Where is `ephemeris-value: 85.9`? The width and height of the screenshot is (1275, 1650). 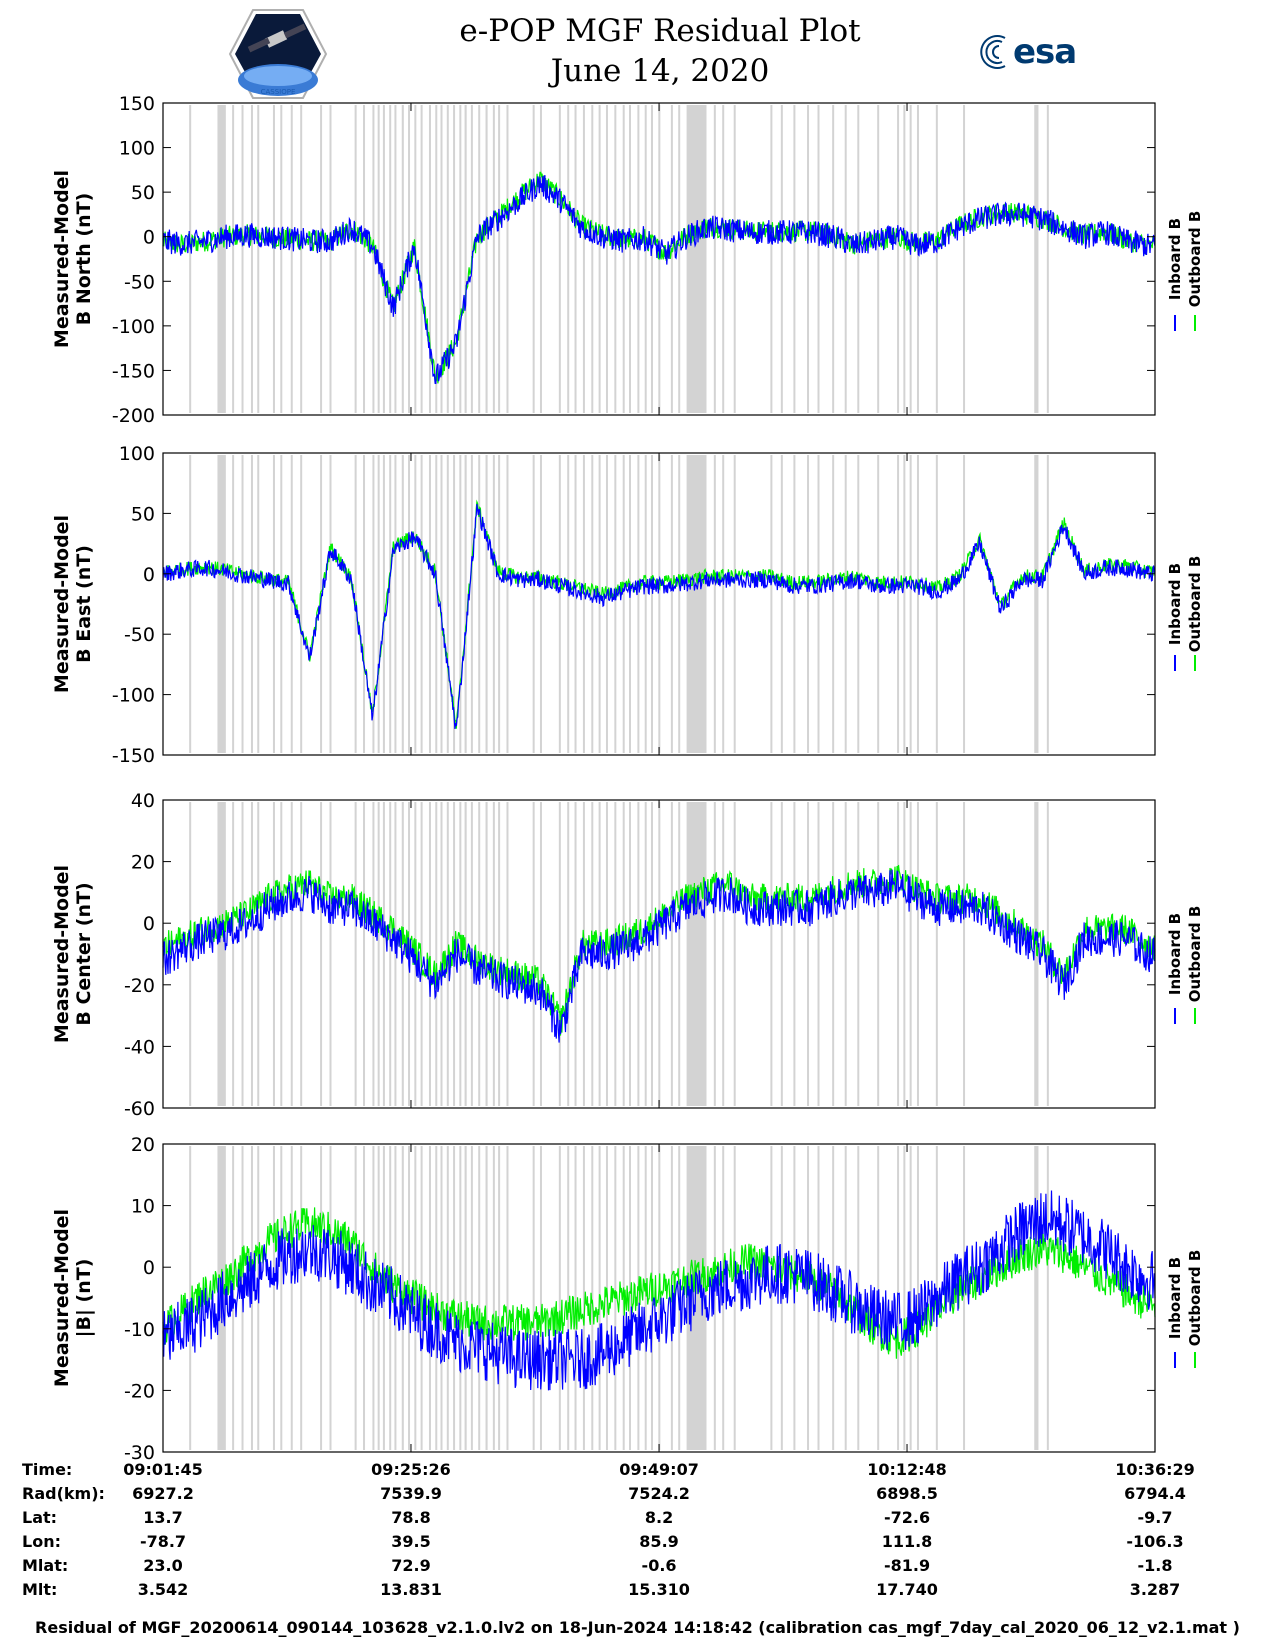 ephemeris-value: 85.9 is located at coordinates (659, 1541).